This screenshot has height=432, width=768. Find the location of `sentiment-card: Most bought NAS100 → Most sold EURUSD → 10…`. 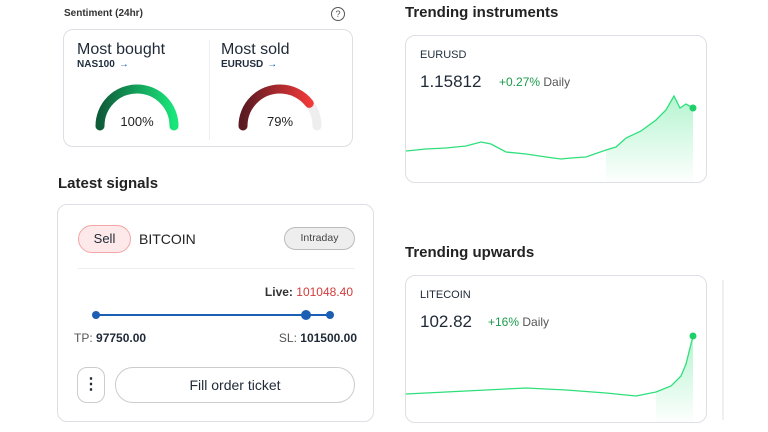

sentiment-card: Most bought NAS100 → Most sold EURUSD → 10… is located at coordinates (208, 88).